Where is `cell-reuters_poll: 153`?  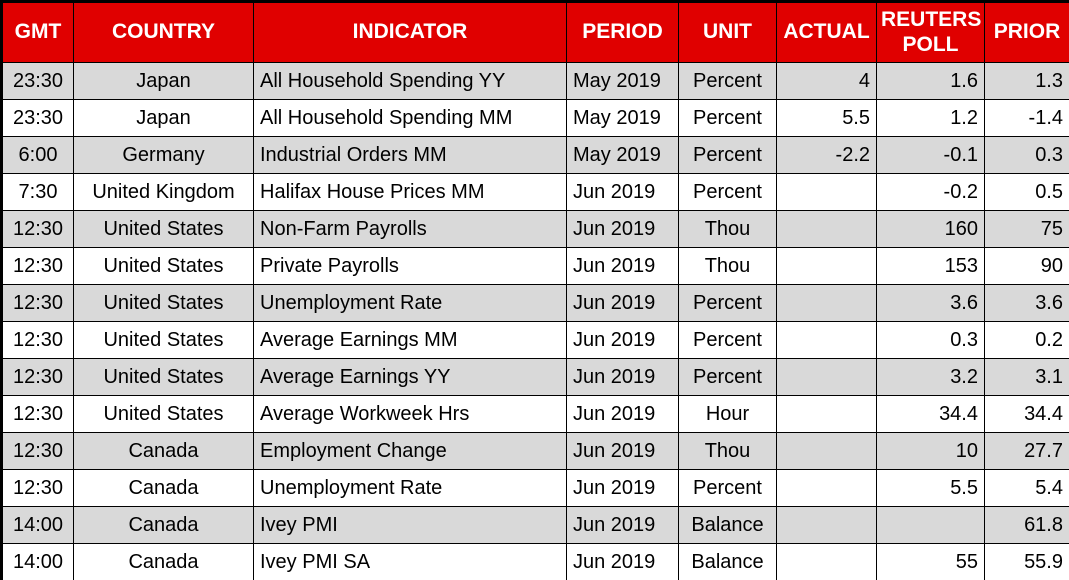
cell-reuters_poll: 153 is located at coordinates (930, 266).